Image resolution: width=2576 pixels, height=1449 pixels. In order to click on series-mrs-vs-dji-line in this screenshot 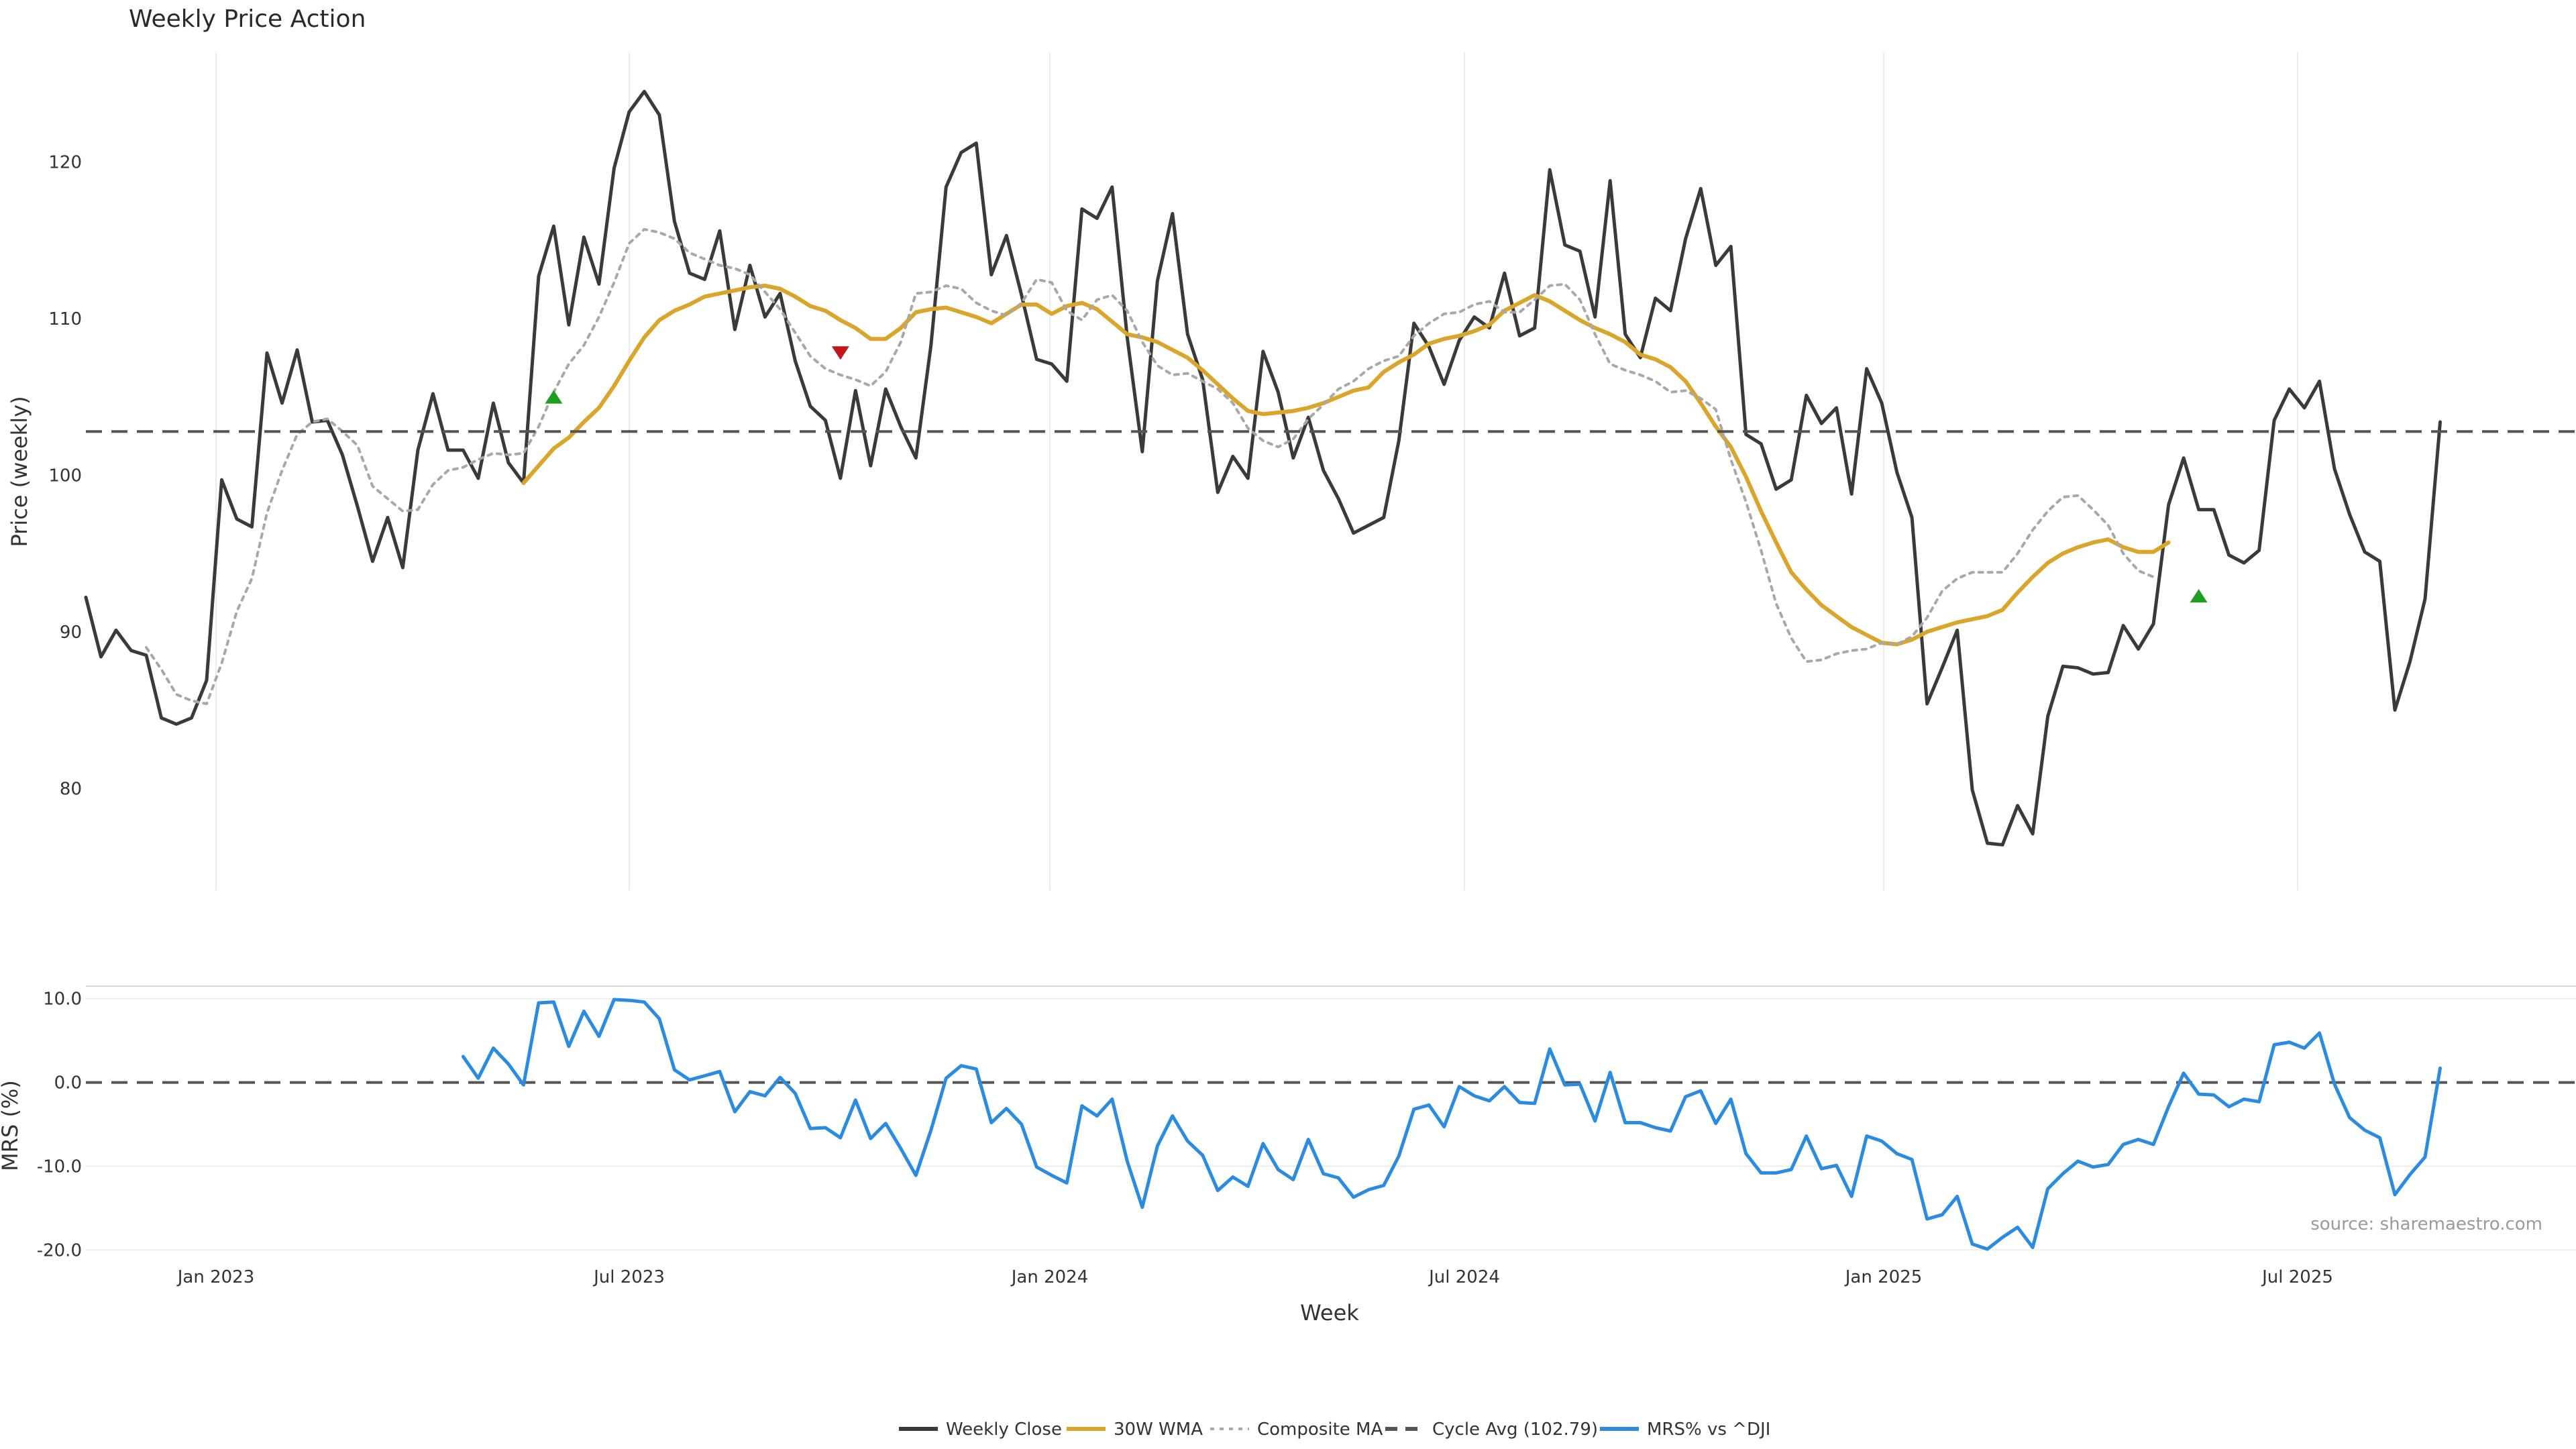, I will do `click(1451, 1124)`.